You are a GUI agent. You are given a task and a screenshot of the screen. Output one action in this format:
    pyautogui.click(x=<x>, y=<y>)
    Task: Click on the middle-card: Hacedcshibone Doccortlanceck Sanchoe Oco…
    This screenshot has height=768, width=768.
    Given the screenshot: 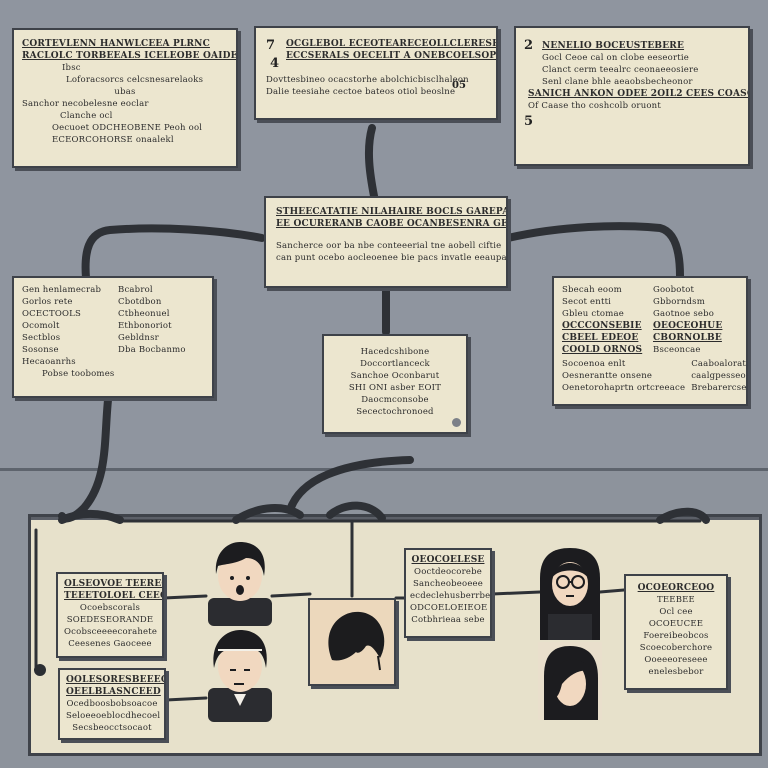 What is the action you would take?
    pyautogui.click(x=395, y=384)
    